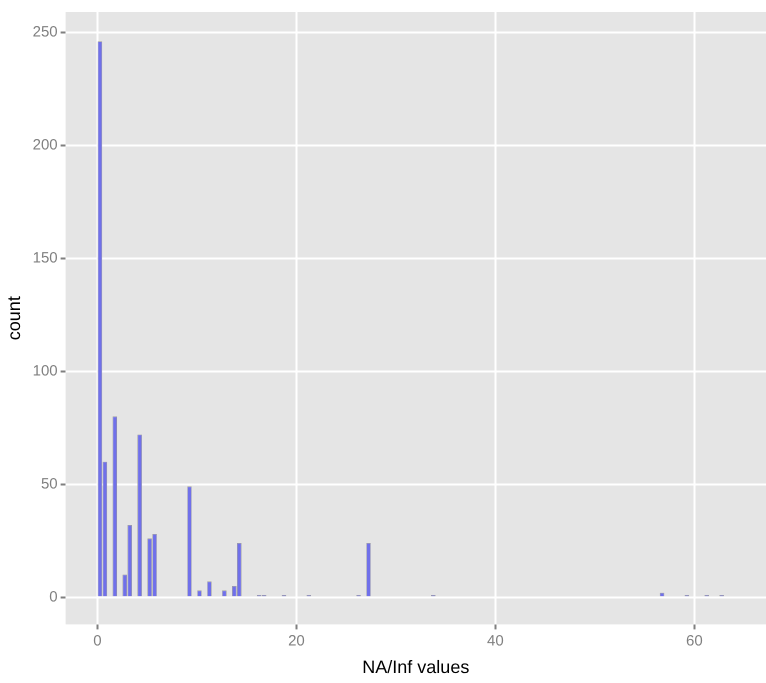 This screenshot has width=766, height=683. I want to click on y-tick-label: 250, so click(45, 31).